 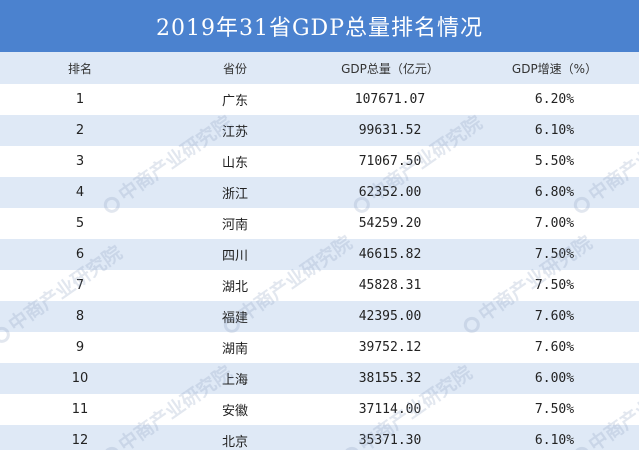 I want to click on table-row: 11 安徽 37114.00 7.50%, so click(x=319, y=409).